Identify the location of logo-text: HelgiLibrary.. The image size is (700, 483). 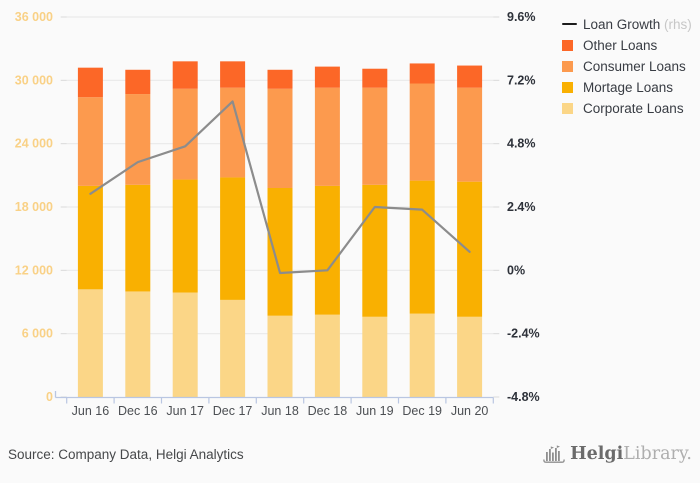
(631, 454).